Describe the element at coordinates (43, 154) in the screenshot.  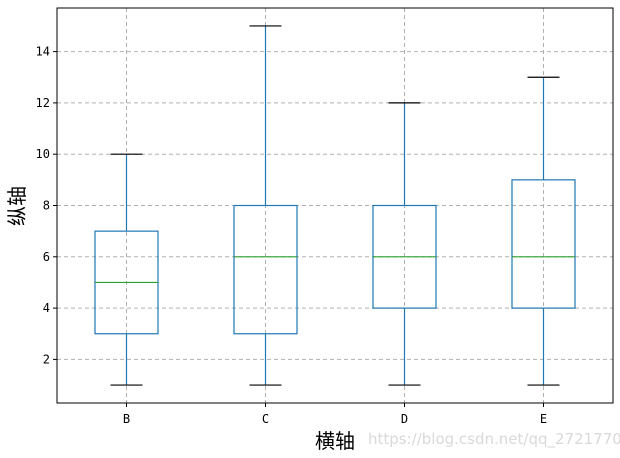
I see `y-tick-label: 10` at that location.